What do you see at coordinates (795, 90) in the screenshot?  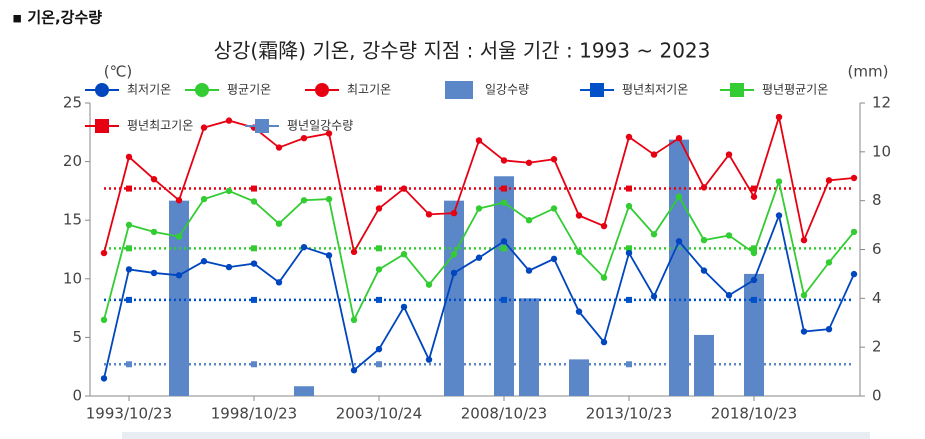 I see `legend-label: 평년평균기온` at bounding box center [795, 90].